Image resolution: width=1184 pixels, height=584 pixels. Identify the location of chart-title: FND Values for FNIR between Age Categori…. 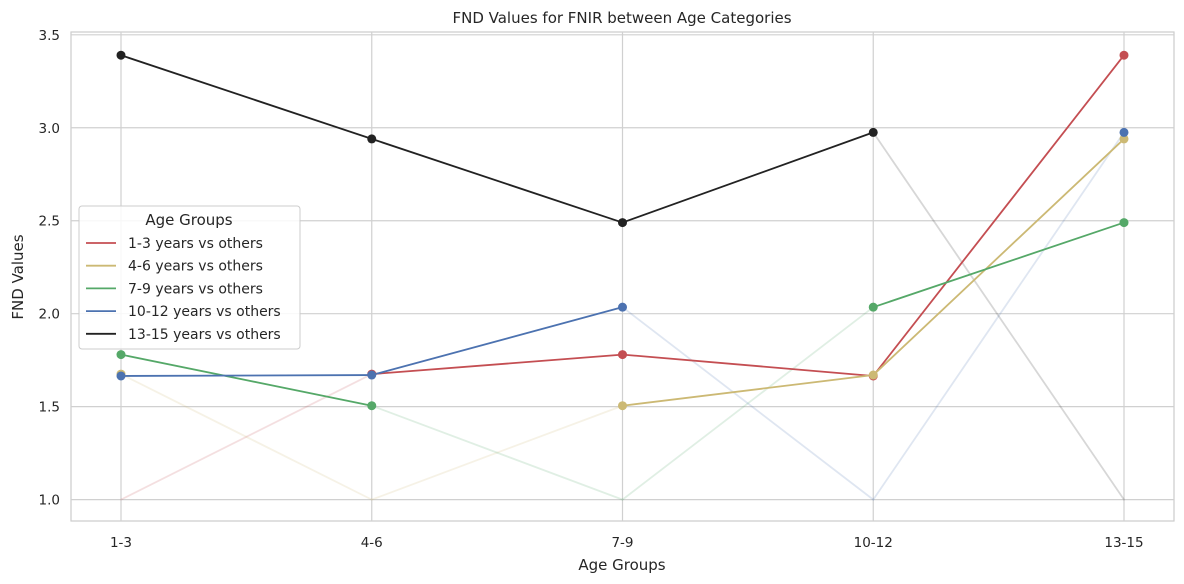
(621, 18).